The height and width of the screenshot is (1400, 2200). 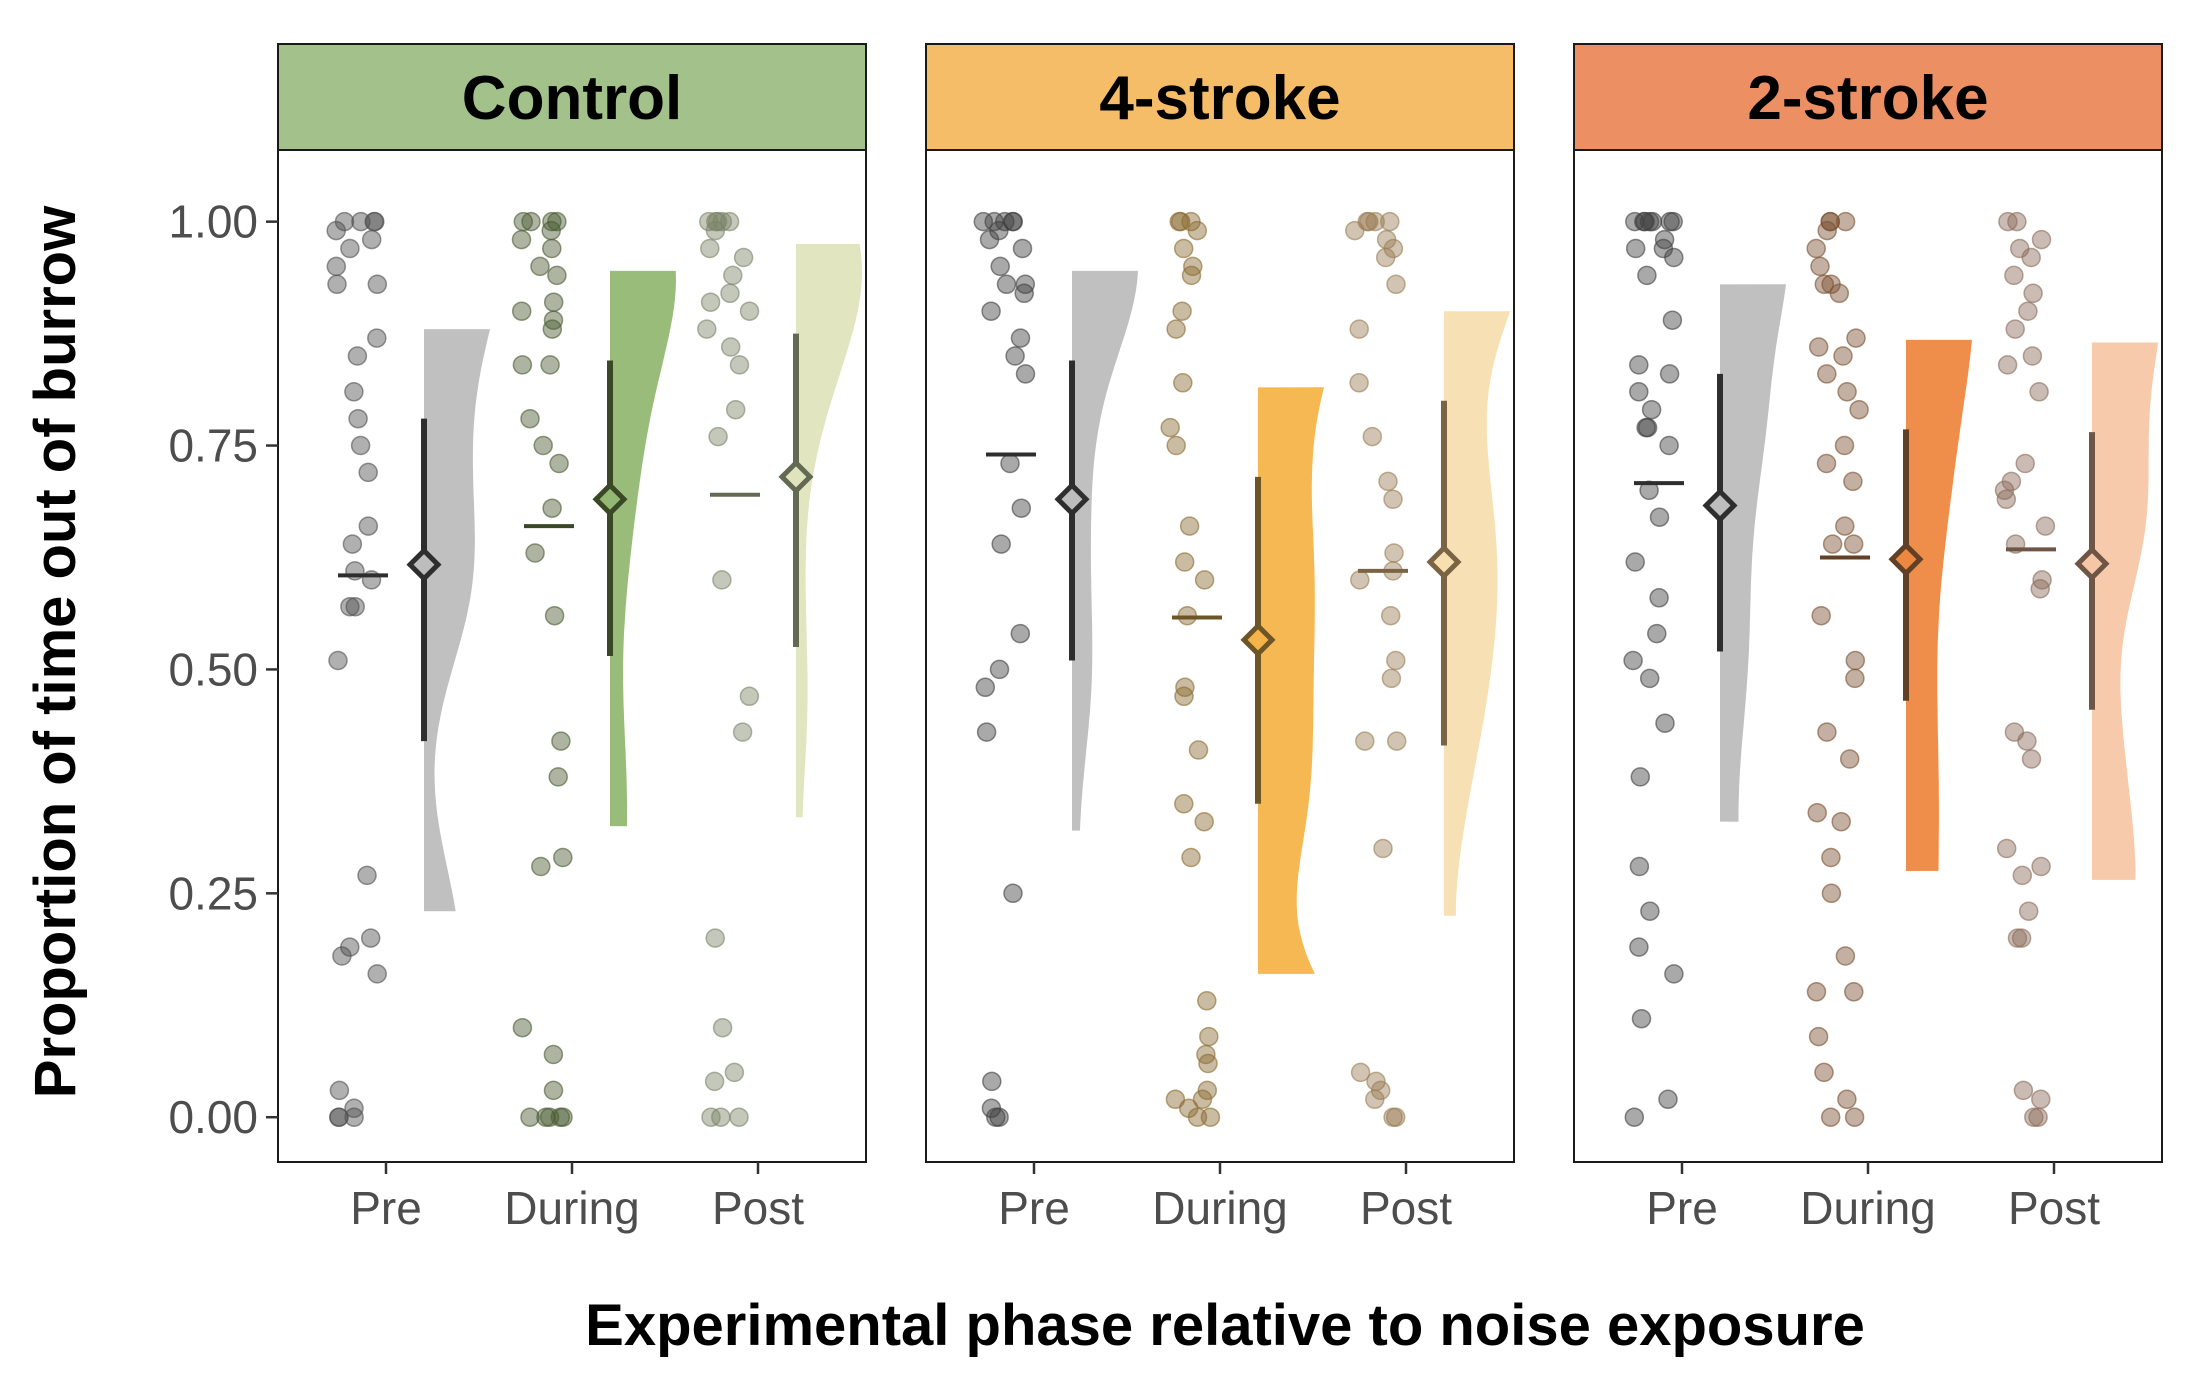 I want to click on group-during, so click(x=1242, y=669).